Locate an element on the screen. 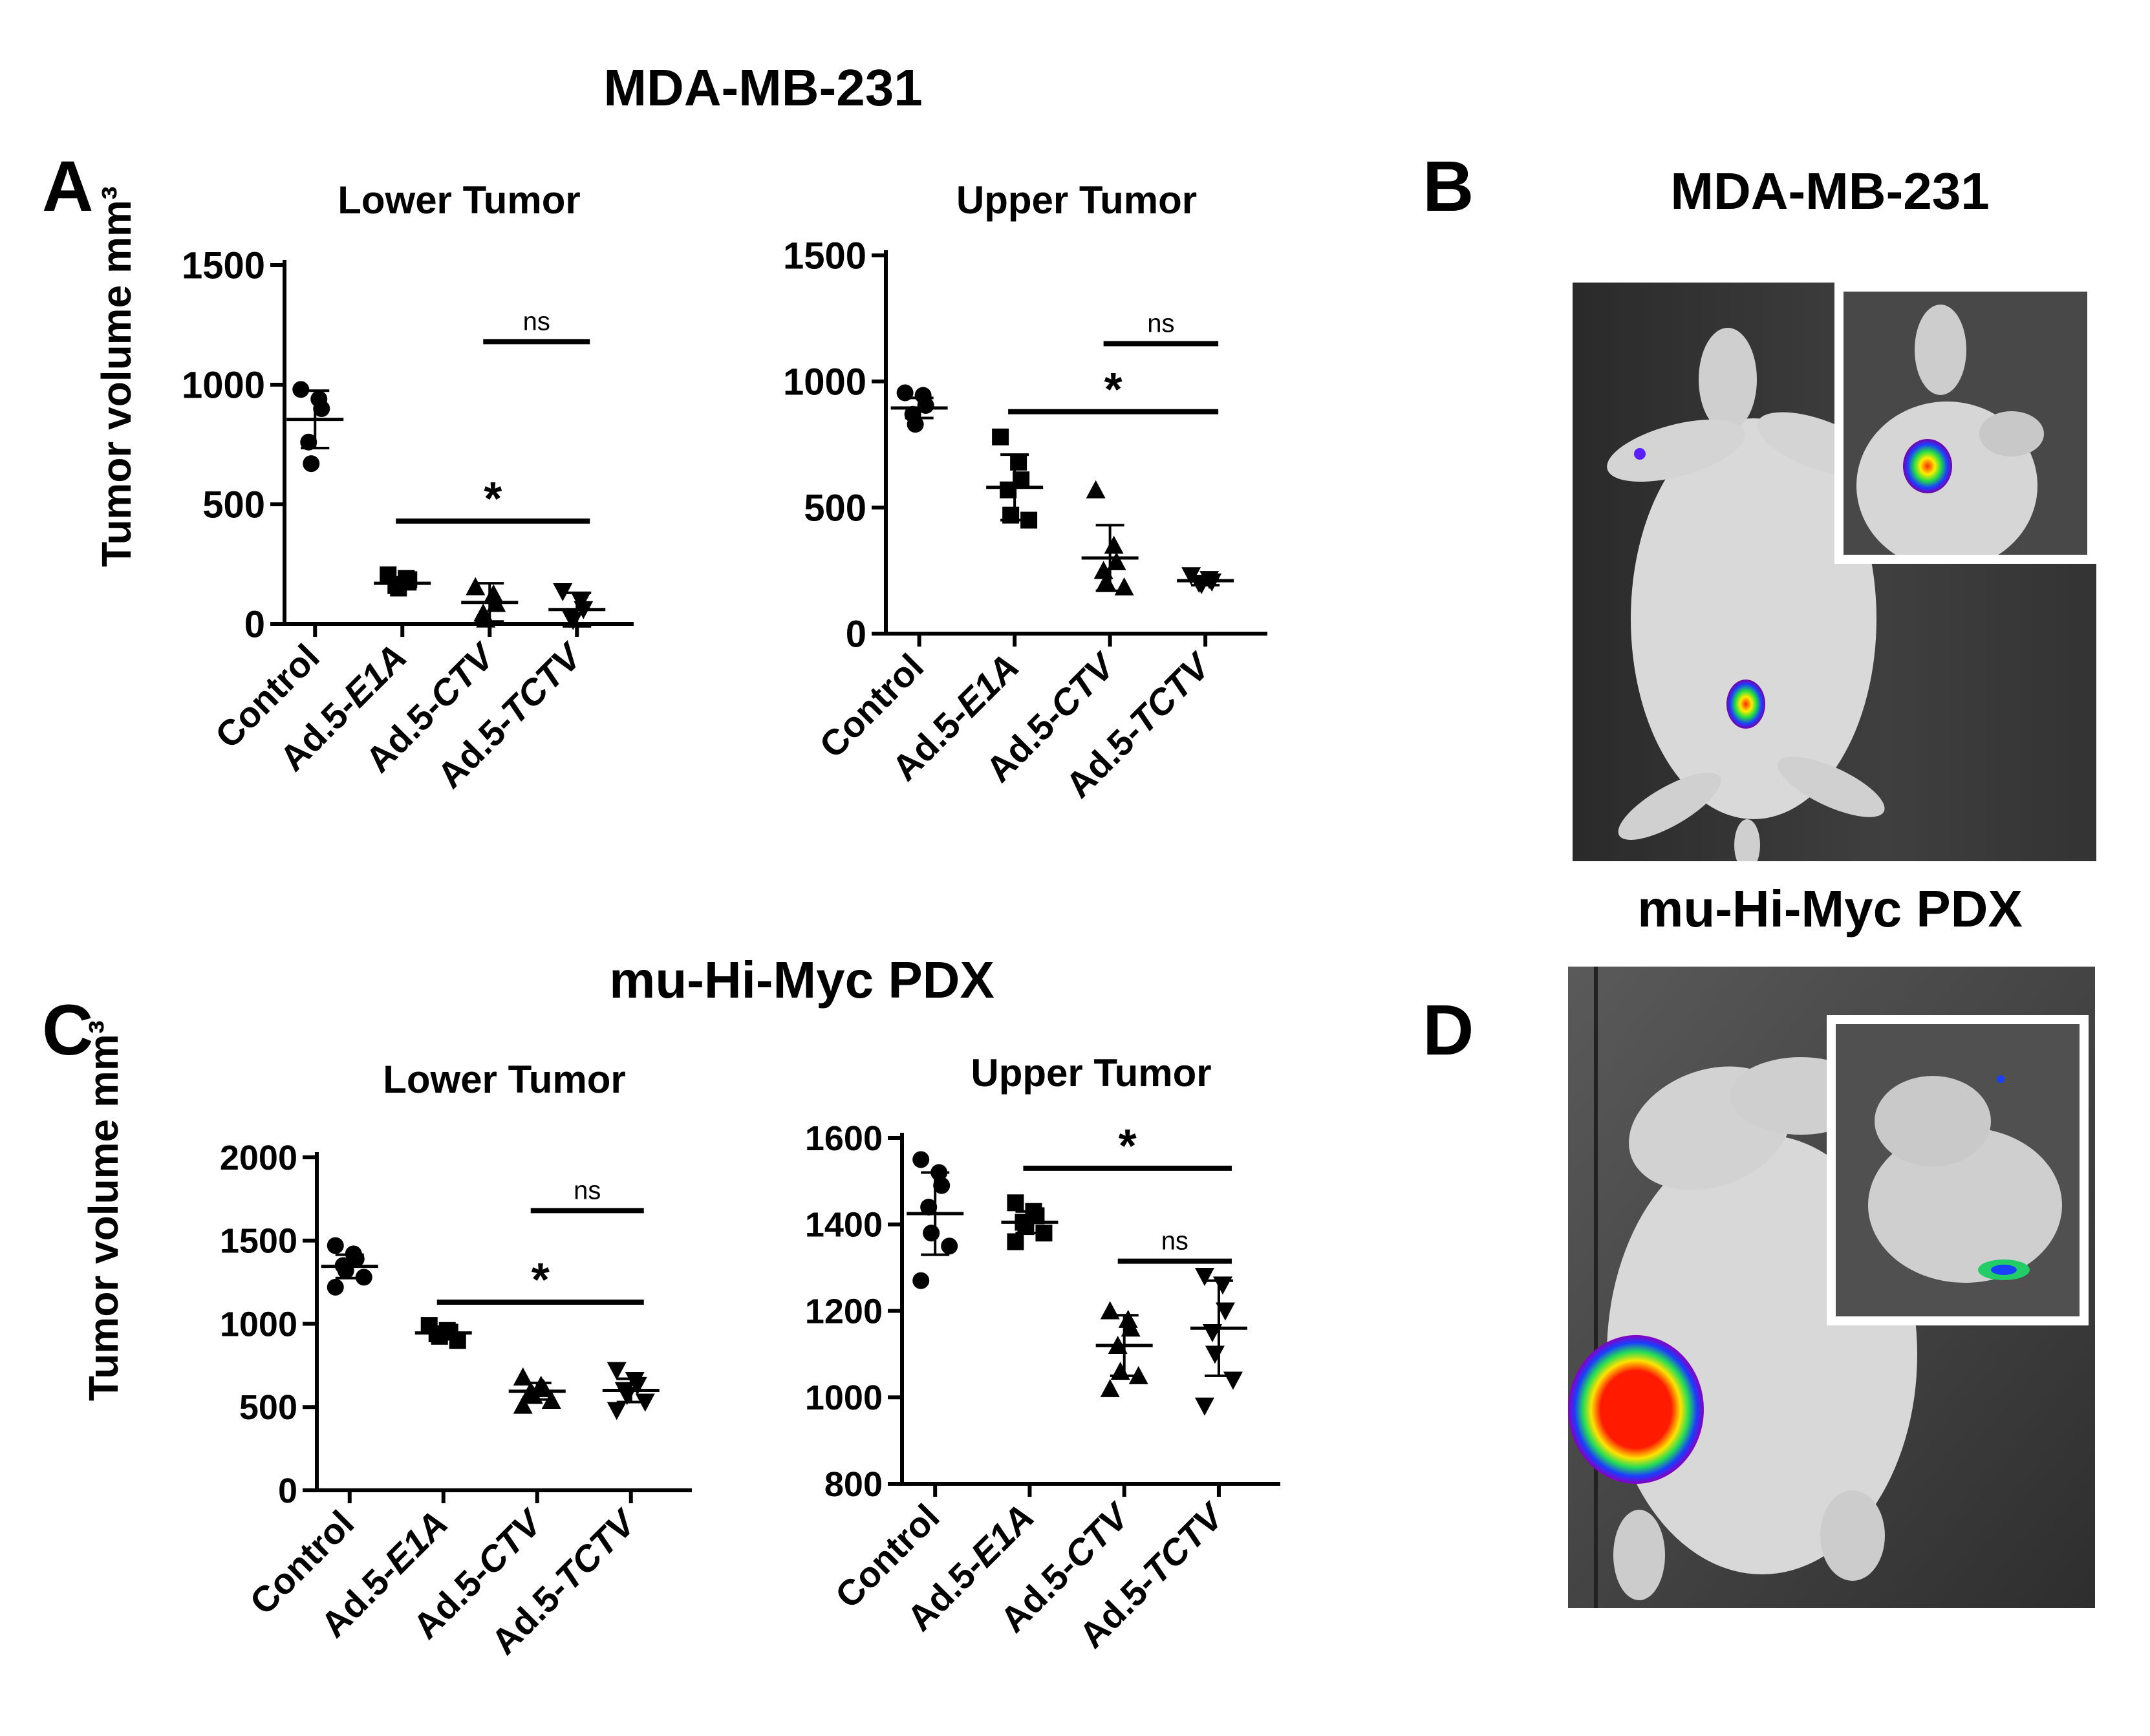  y-tick-label: 2000 is located at coordinates (258, 1158).